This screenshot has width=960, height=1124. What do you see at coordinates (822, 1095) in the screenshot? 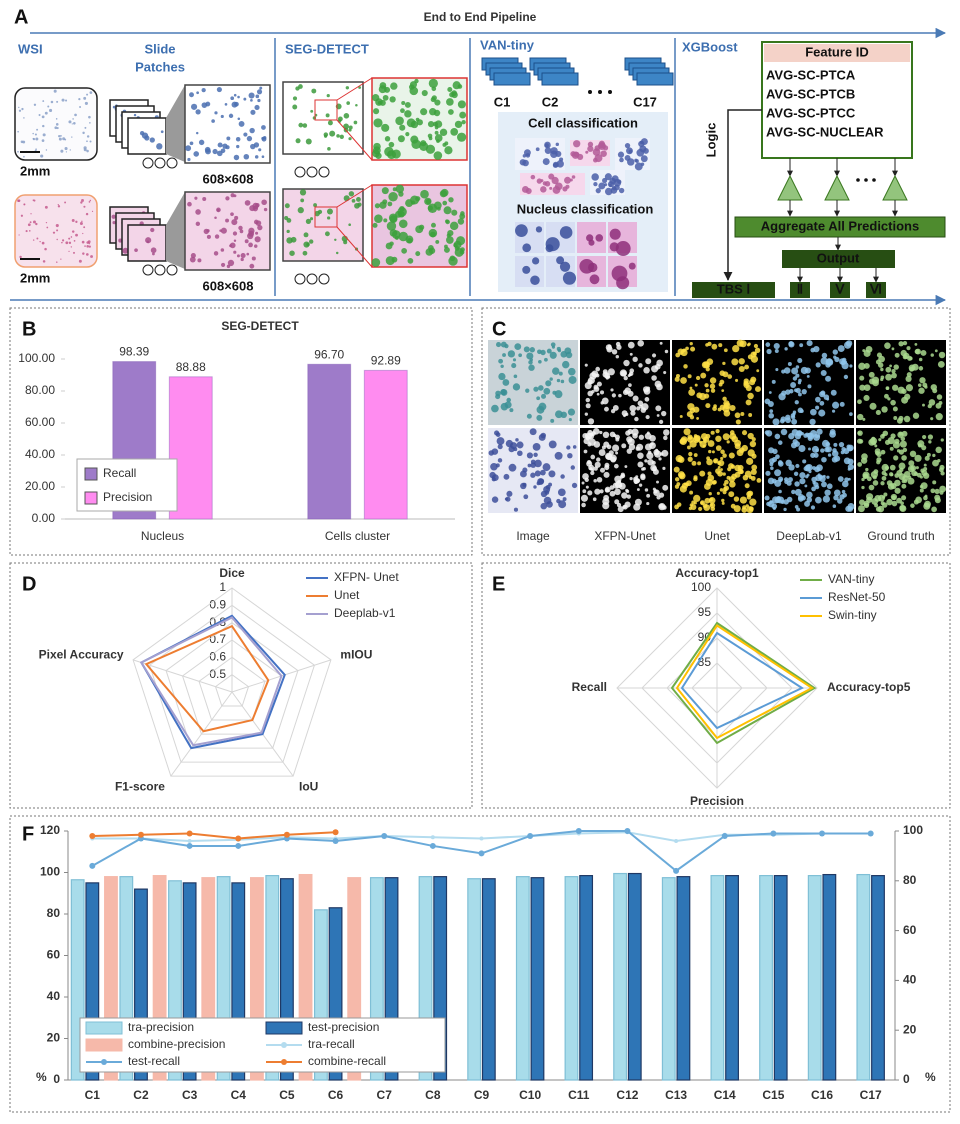
I see `x-tick-label: C16` at bounding box center [822, 1095].